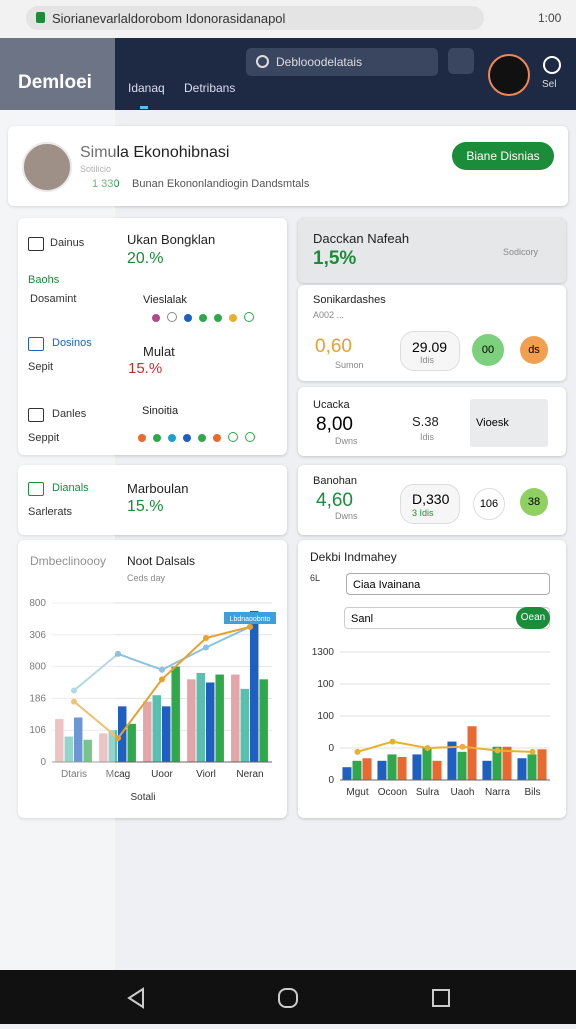 This screenshot has height=1029, width=576. I want to click on time: 1:00, so click(550, 18).